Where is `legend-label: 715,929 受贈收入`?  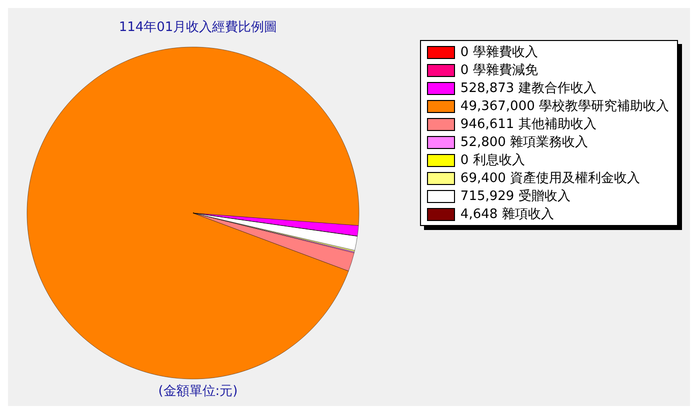
legend-label: 715,929 受贈收入 is located at coordinates (515, 196).